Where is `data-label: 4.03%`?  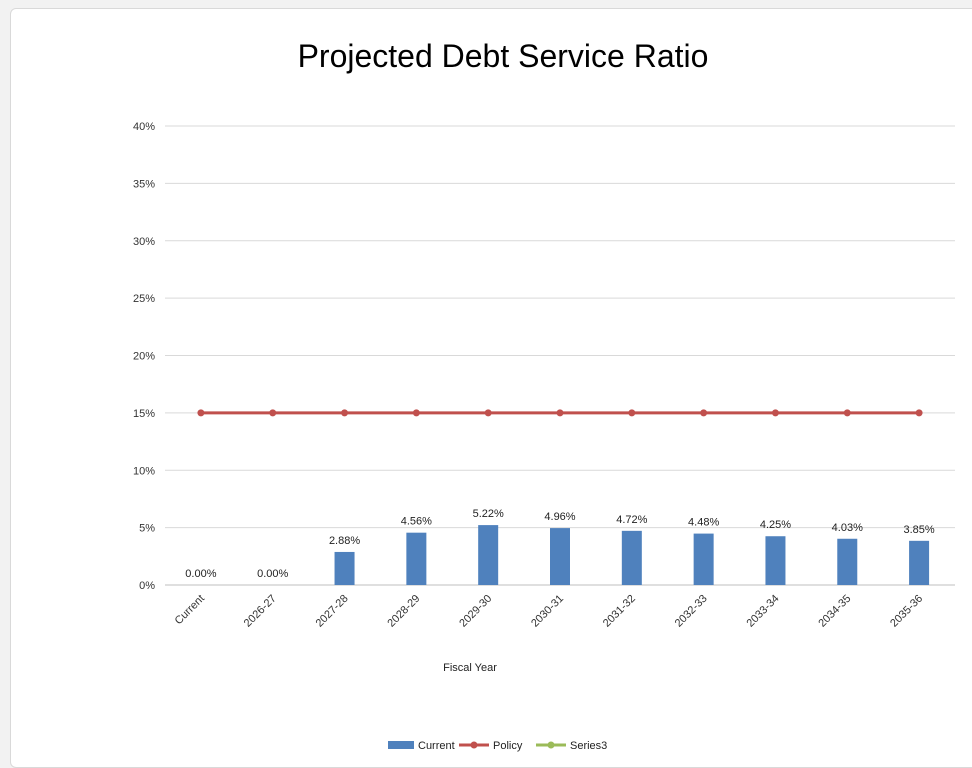 data-label: 4.03% is located at coordinates (847, 528).